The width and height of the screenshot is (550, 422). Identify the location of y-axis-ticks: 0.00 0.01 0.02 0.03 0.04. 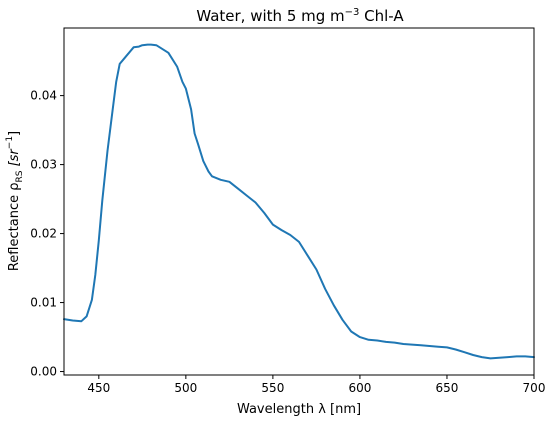
(47, 234).